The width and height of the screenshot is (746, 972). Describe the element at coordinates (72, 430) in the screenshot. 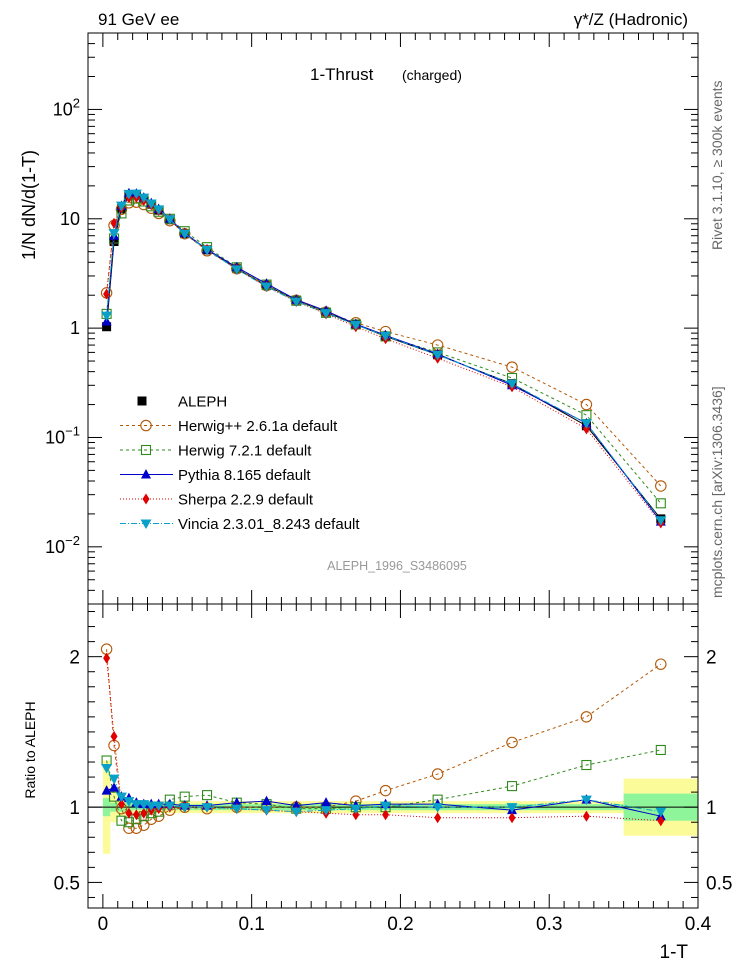

I see `main-y-tick-exponent: −1` at that location.